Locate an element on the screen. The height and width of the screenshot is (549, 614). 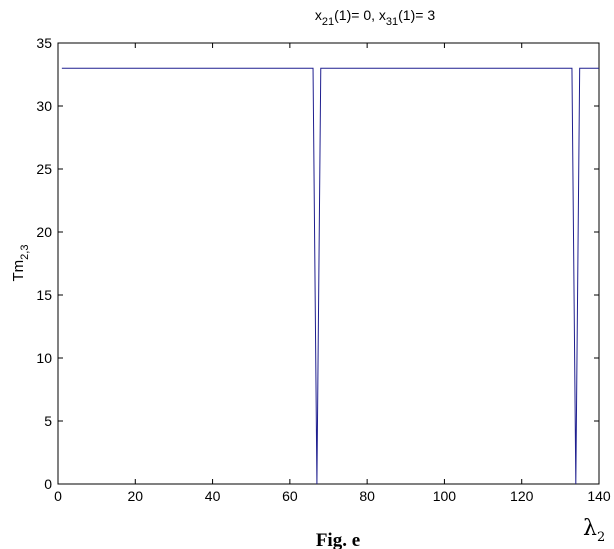
y-tick-label: 5 is located at coordinates (48, 421).